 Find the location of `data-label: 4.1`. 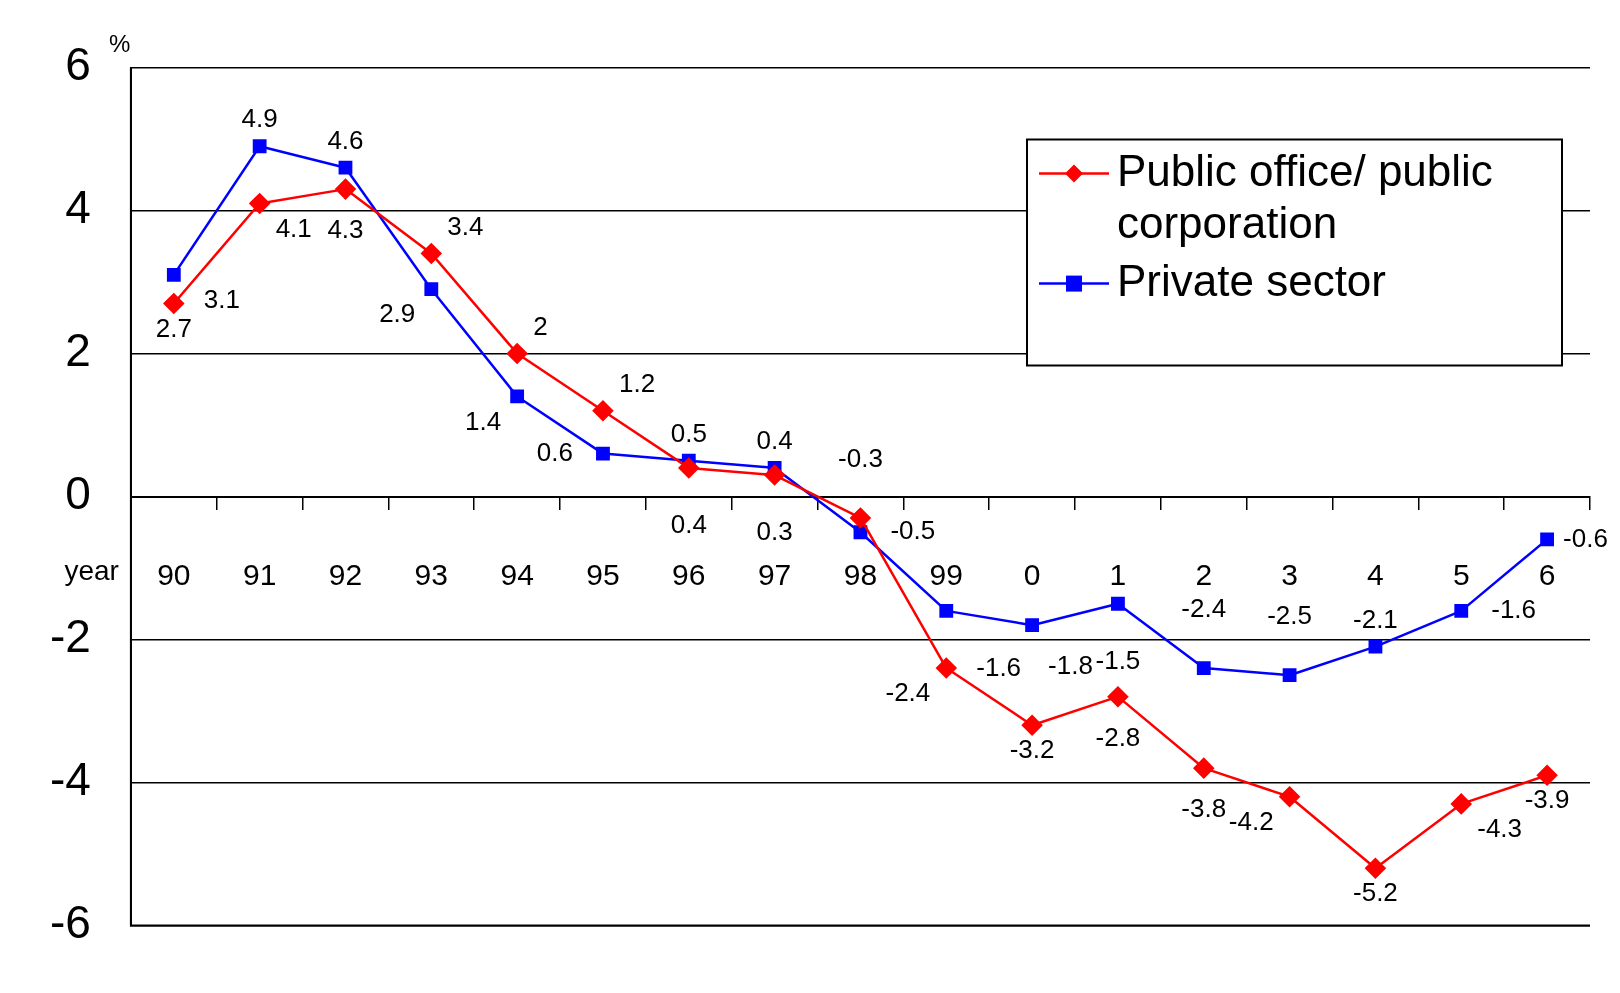

data-label: 4.1 is located at coordinates (293, 227).